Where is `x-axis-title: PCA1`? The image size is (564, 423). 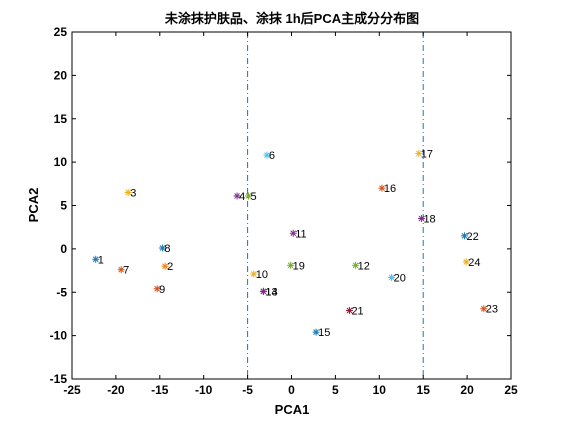 x-axis-title: PCA1 is located at coordinates (292, 409).